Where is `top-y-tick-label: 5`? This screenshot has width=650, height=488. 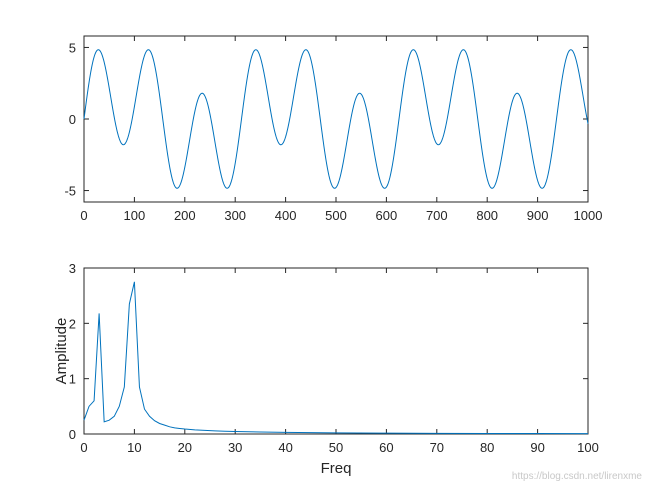 top-y-tick-label: 5 is located at coordinates (72, 47).